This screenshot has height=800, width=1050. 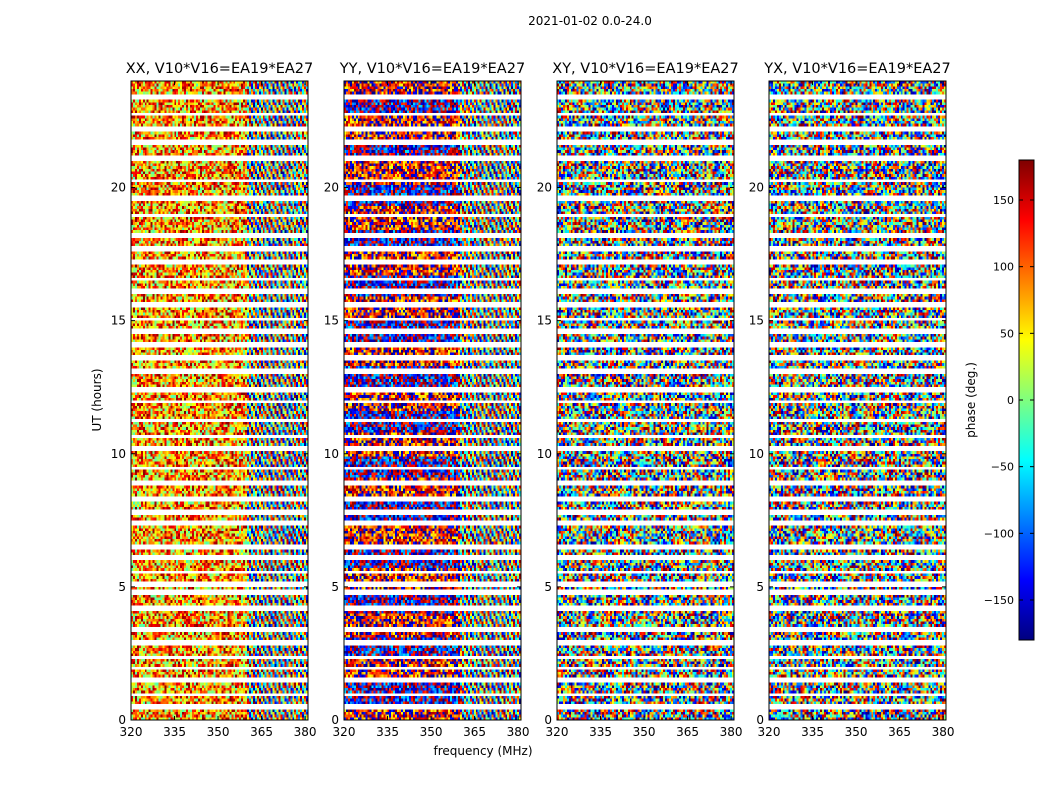 I want to click on colorbar-tick-label: −150, so click(x=999, y=600).